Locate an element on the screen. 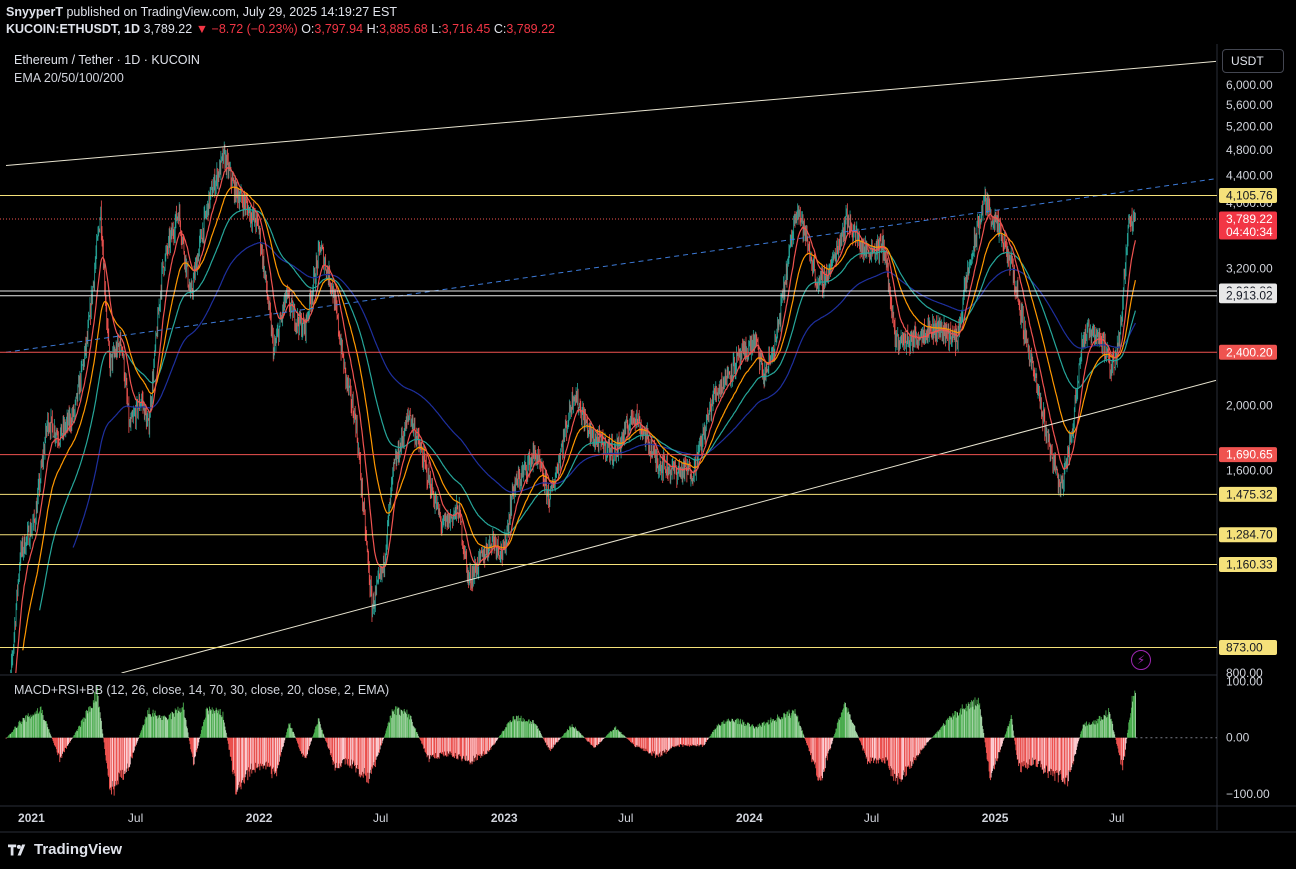  level-price-label: 2,913.02 is located at coordinates (1249, 296).